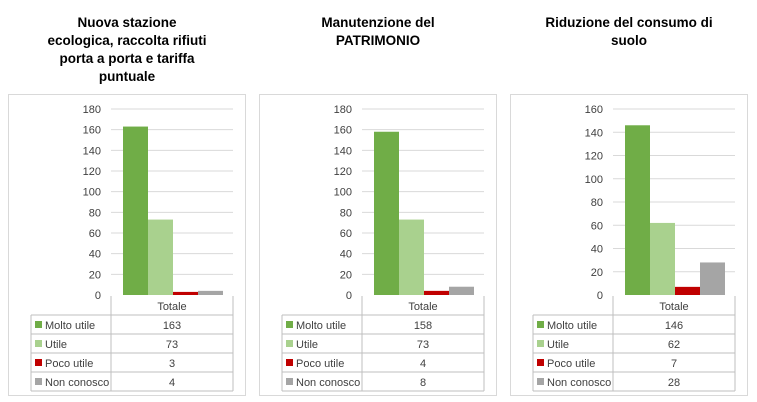  Describe the element at coordinates (629, 22) in the screenshot. I see `chart-title-line: Riduzione del consumo di` at that location.